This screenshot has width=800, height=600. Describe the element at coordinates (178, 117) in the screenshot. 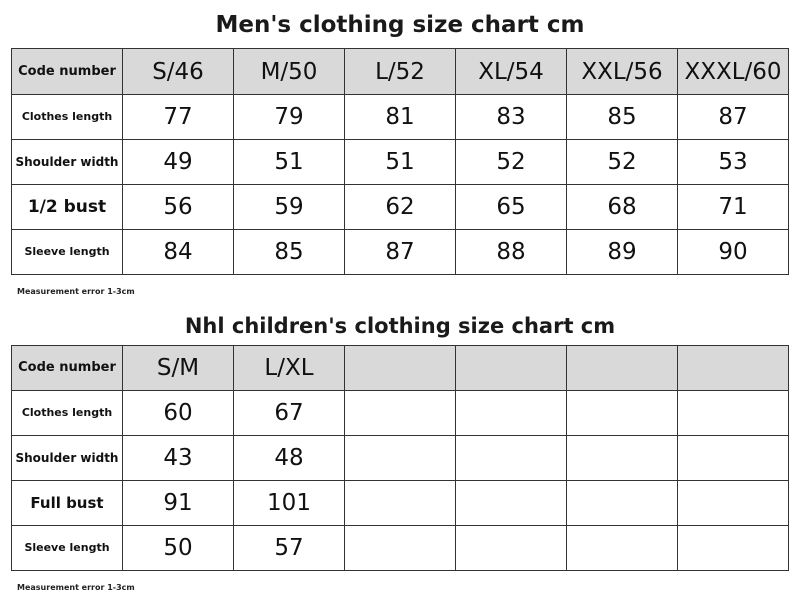

I see `table-cell: 77` at that location.